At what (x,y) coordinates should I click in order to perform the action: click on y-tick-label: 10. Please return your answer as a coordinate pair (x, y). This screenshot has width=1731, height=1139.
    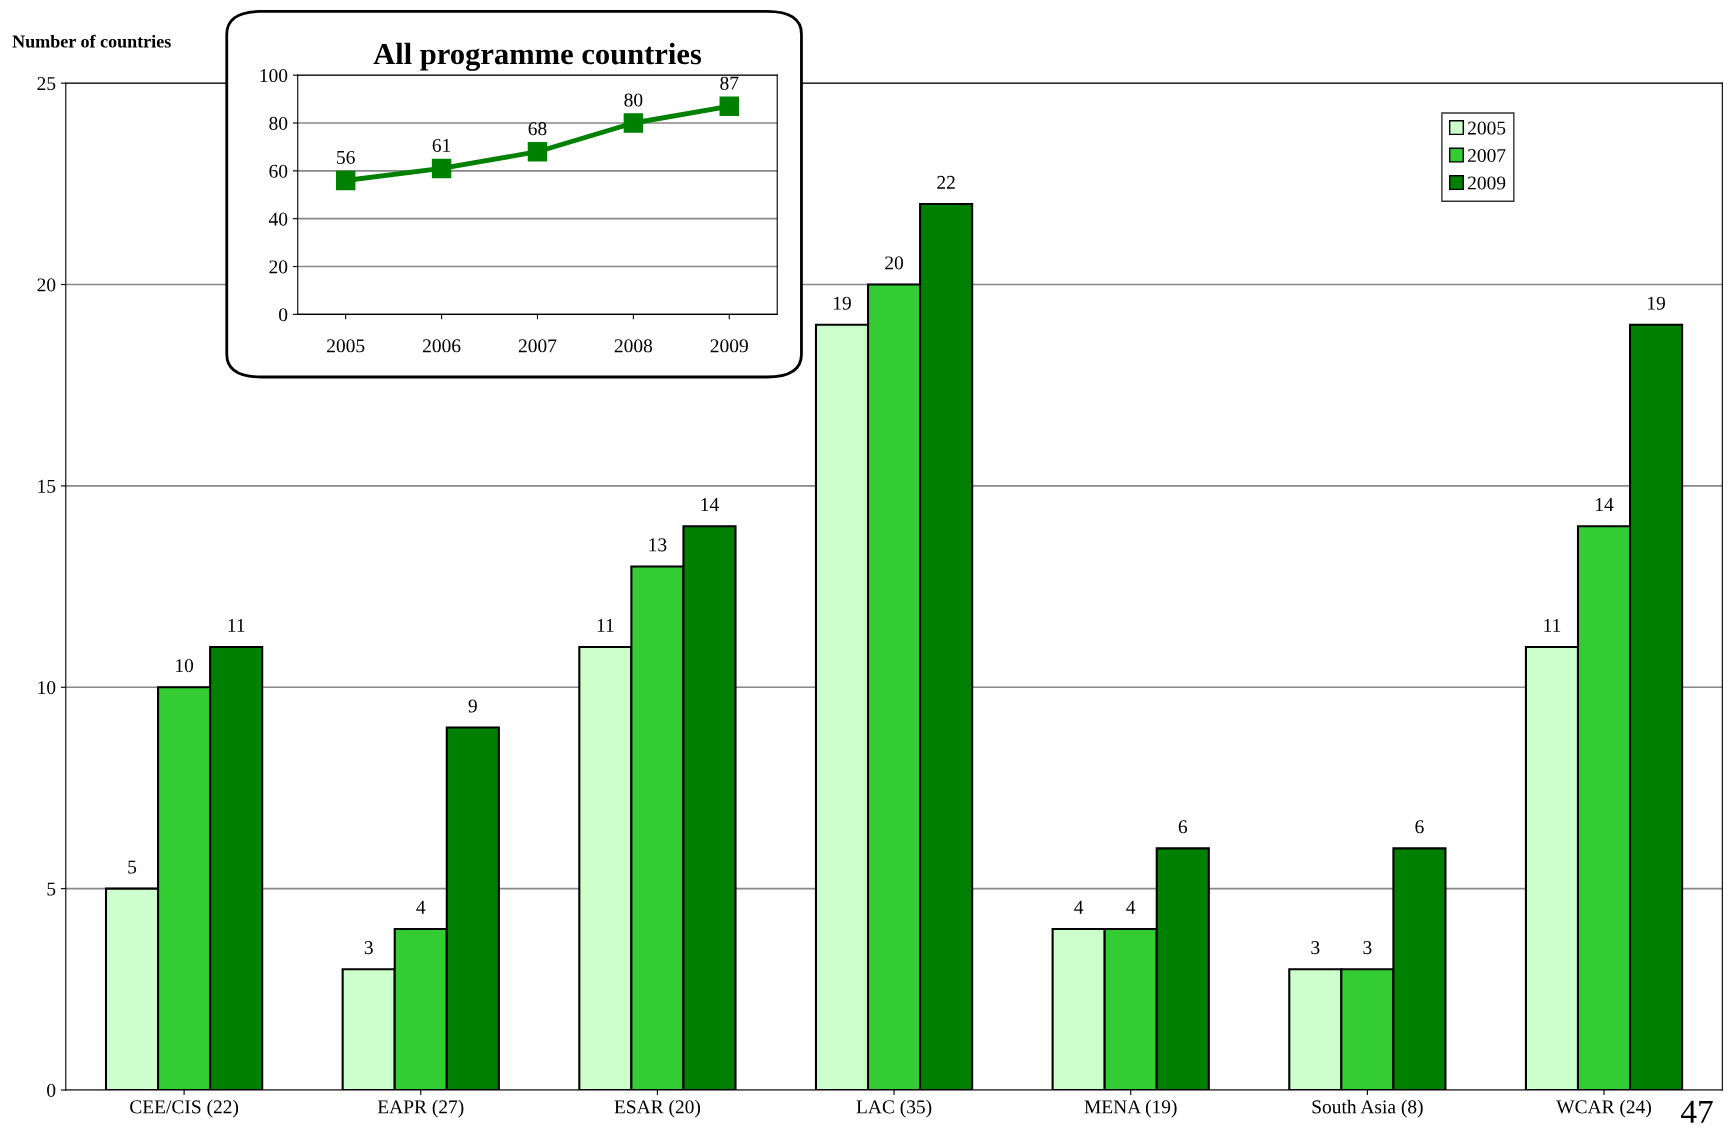
    Looking at the image, I should click on (47, 688).